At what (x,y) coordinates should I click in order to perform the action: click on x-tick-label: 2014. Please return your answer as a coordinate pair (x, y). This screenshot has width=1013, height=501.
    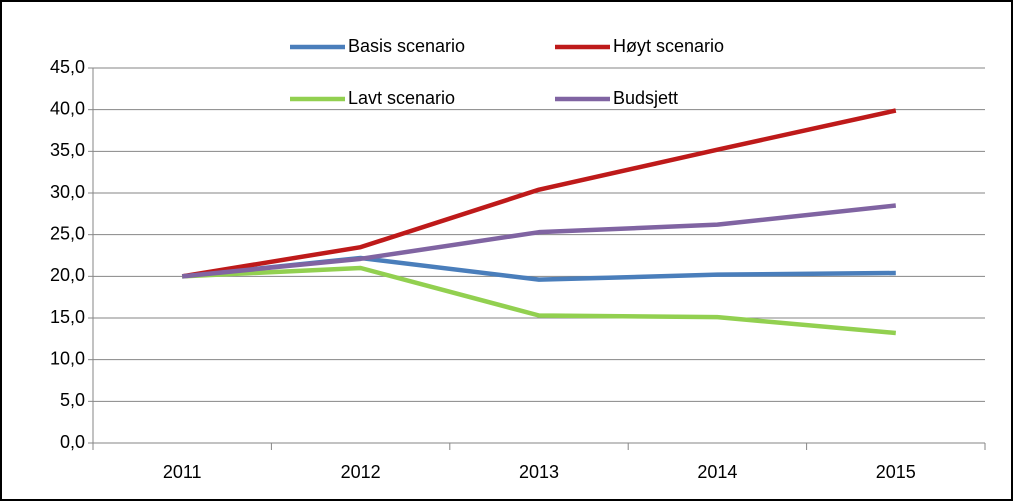
    Looking at the image, I should click on (717, 472).